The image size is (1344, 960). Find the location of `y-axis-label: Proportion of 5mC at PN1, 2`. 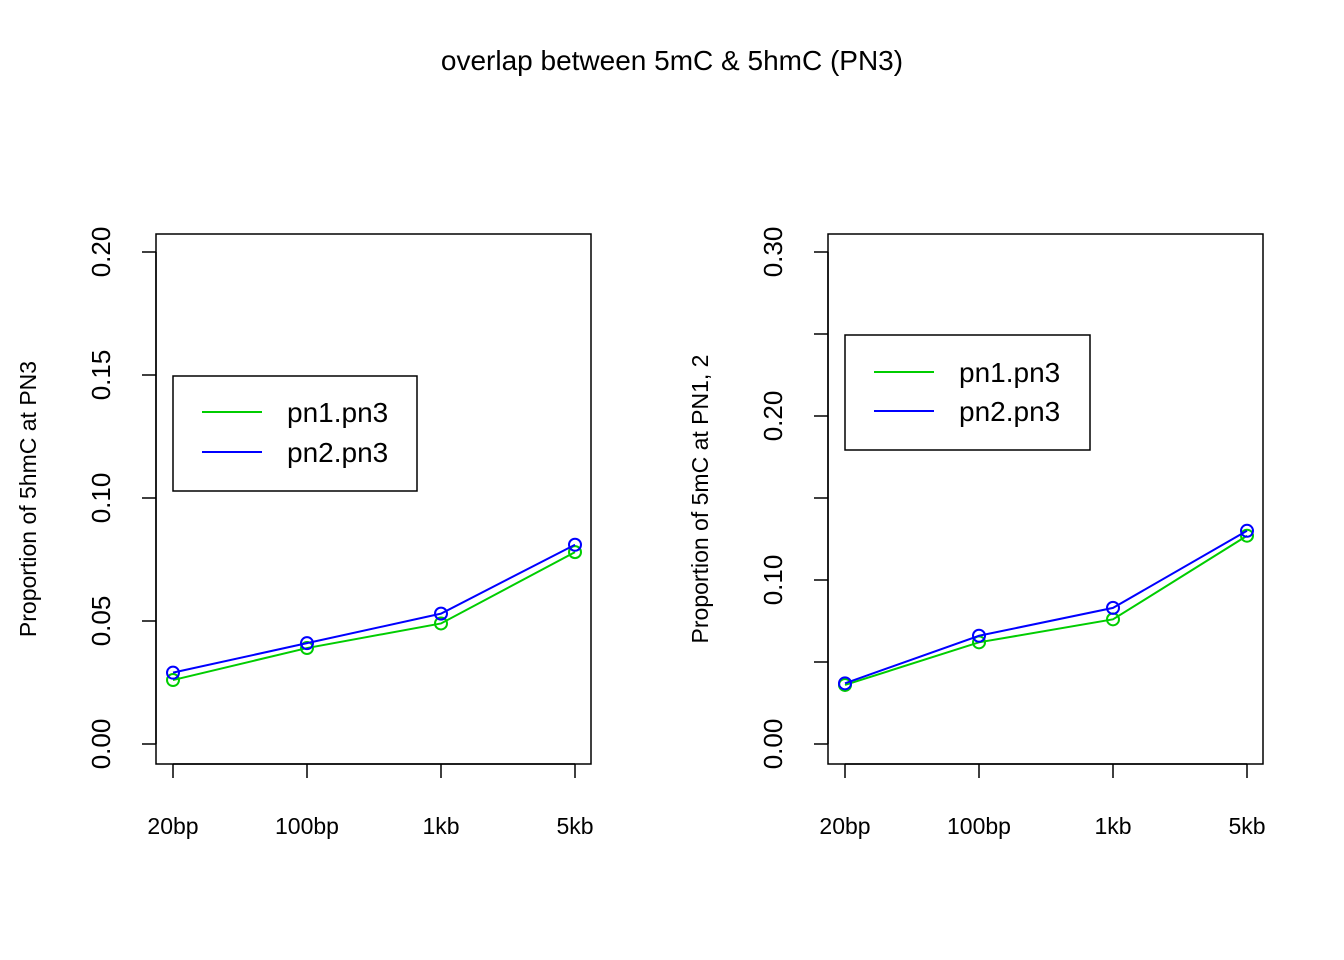

y-axis-label: Proportion of 5mC at PN1, 2 is located at coordinates (700, 499).